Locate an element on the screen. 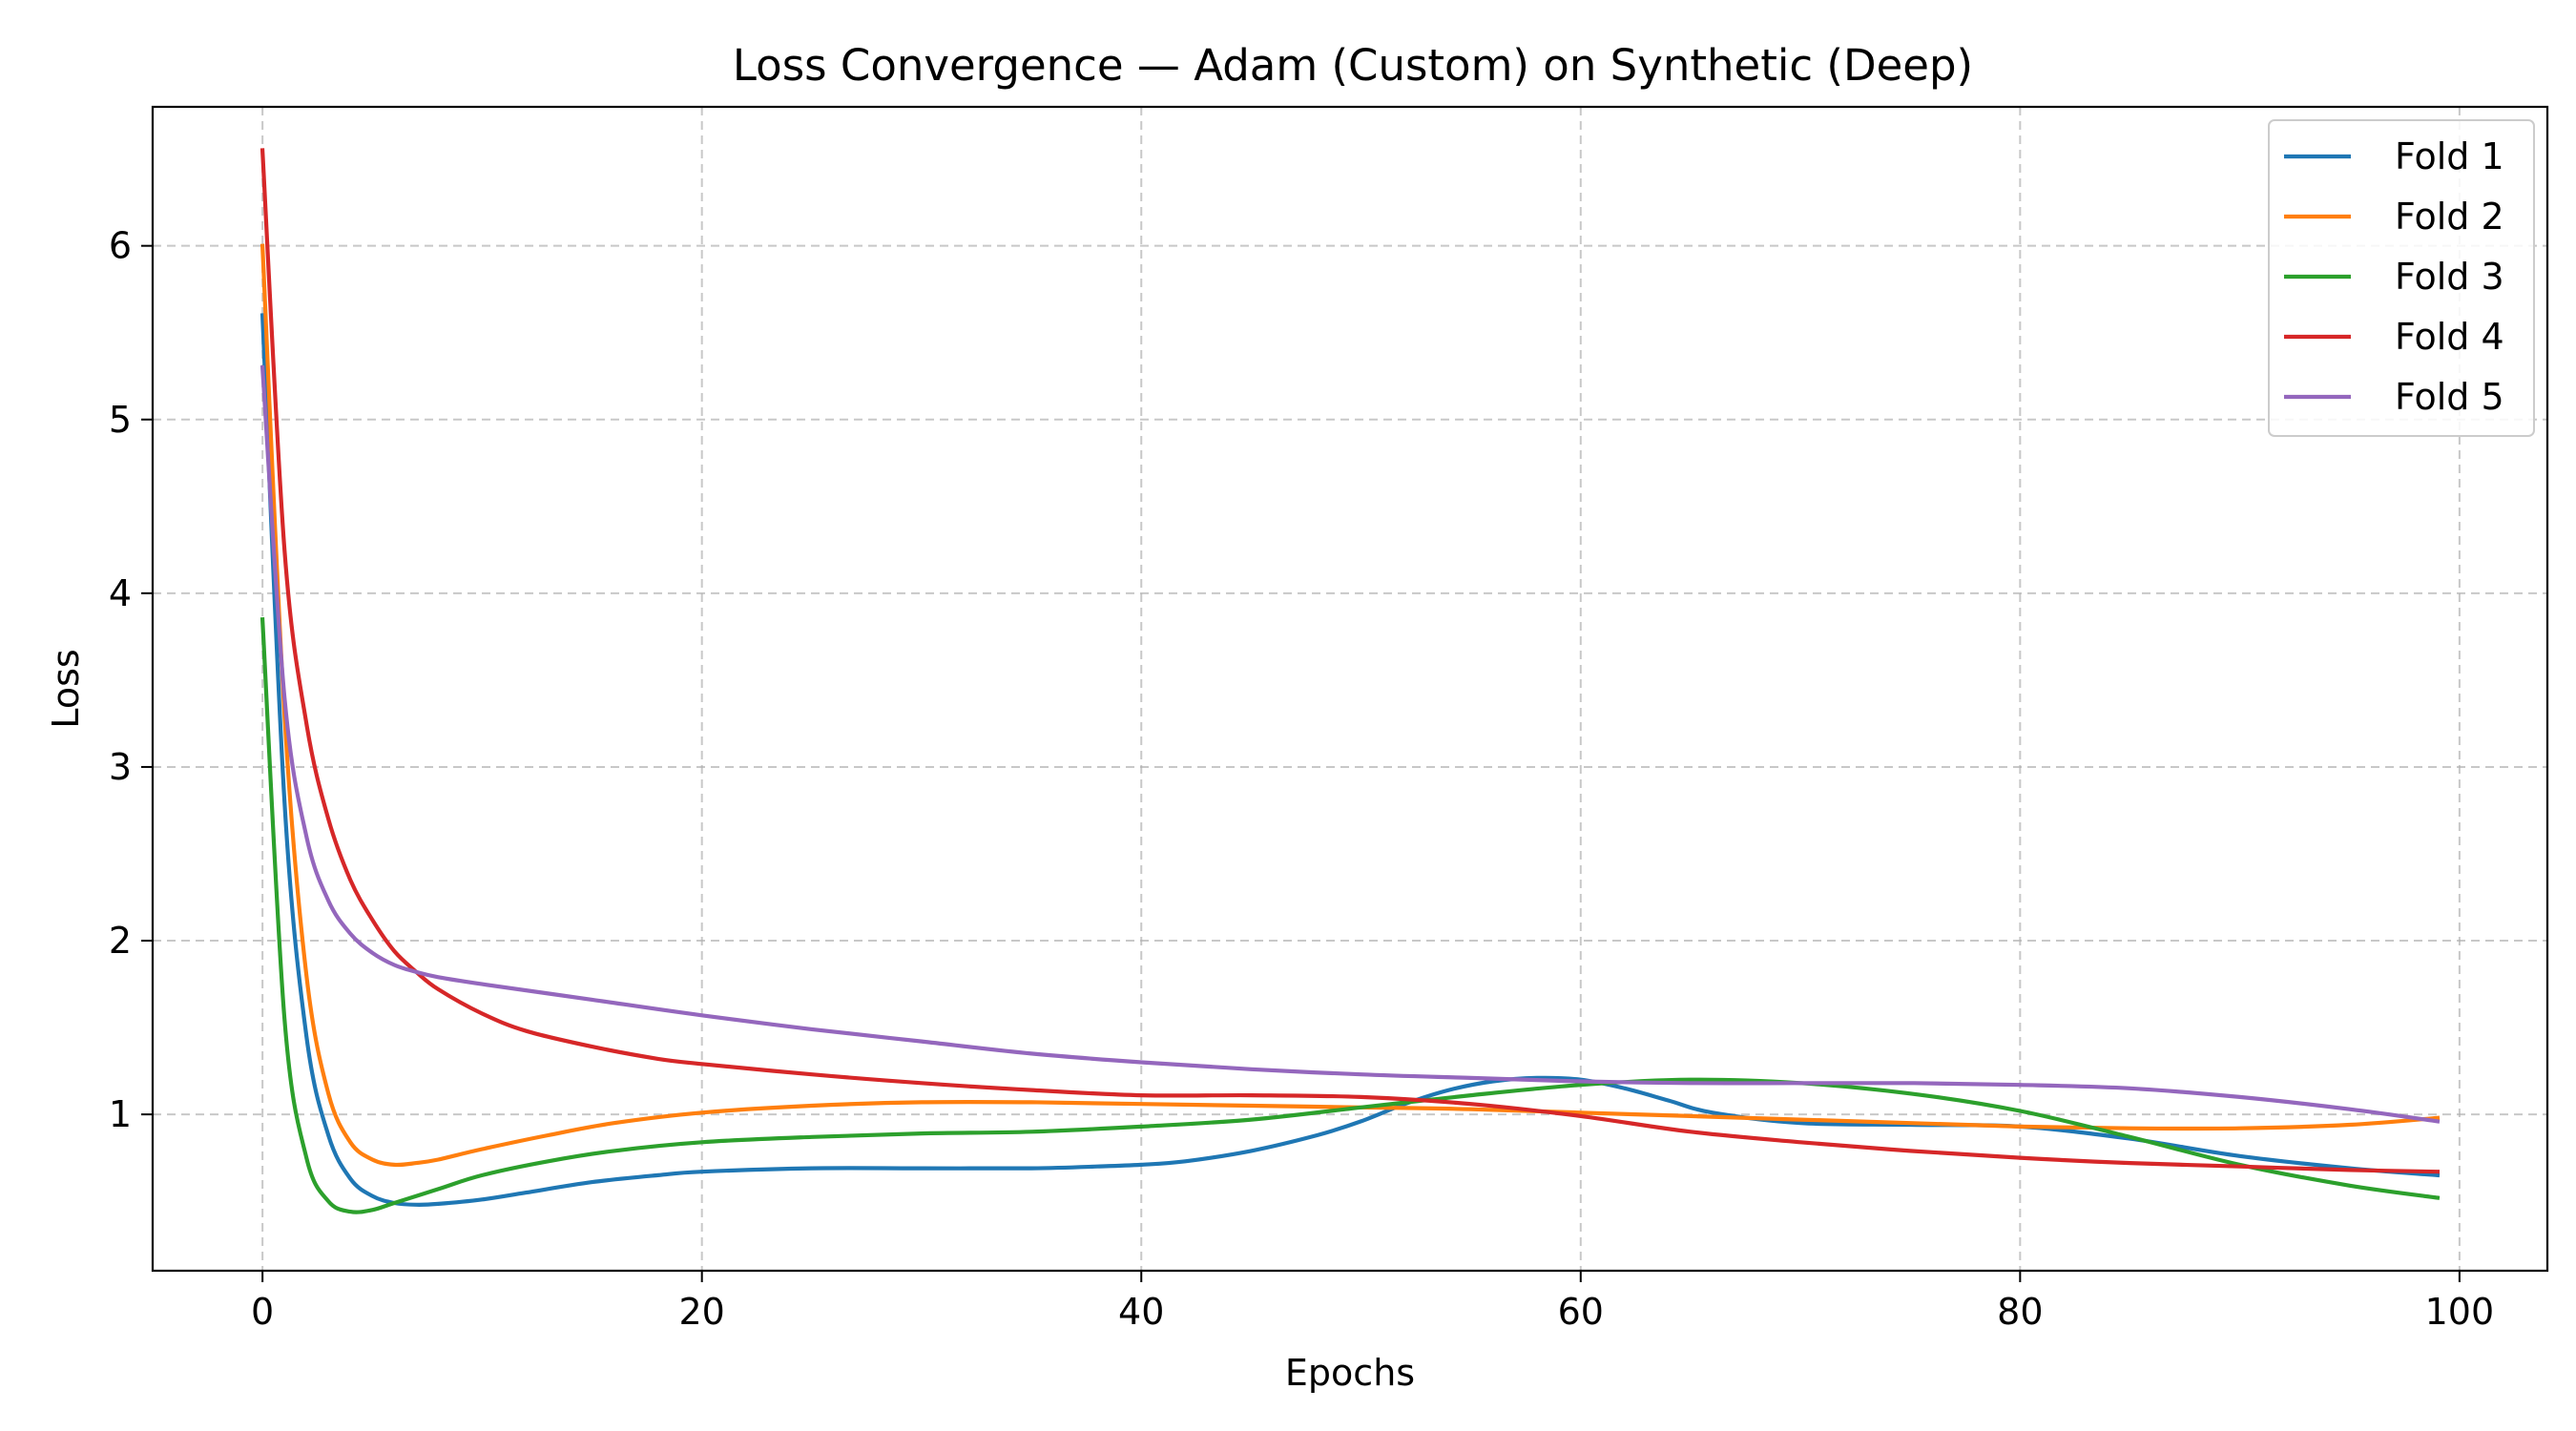  y-tick-label: 2 is located at coordinates (120, 941).